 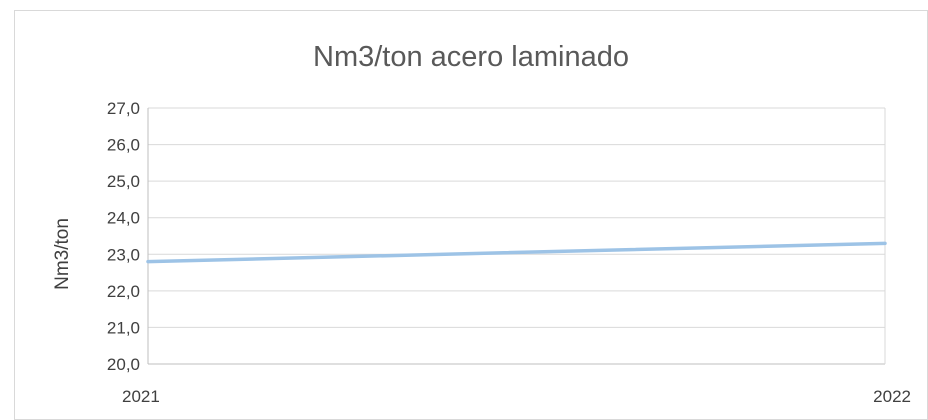 What do you see at coordinates (123, 181) in the screenshot?
I see `y-tick-label: 25,0` at bounding box center [123, 181].